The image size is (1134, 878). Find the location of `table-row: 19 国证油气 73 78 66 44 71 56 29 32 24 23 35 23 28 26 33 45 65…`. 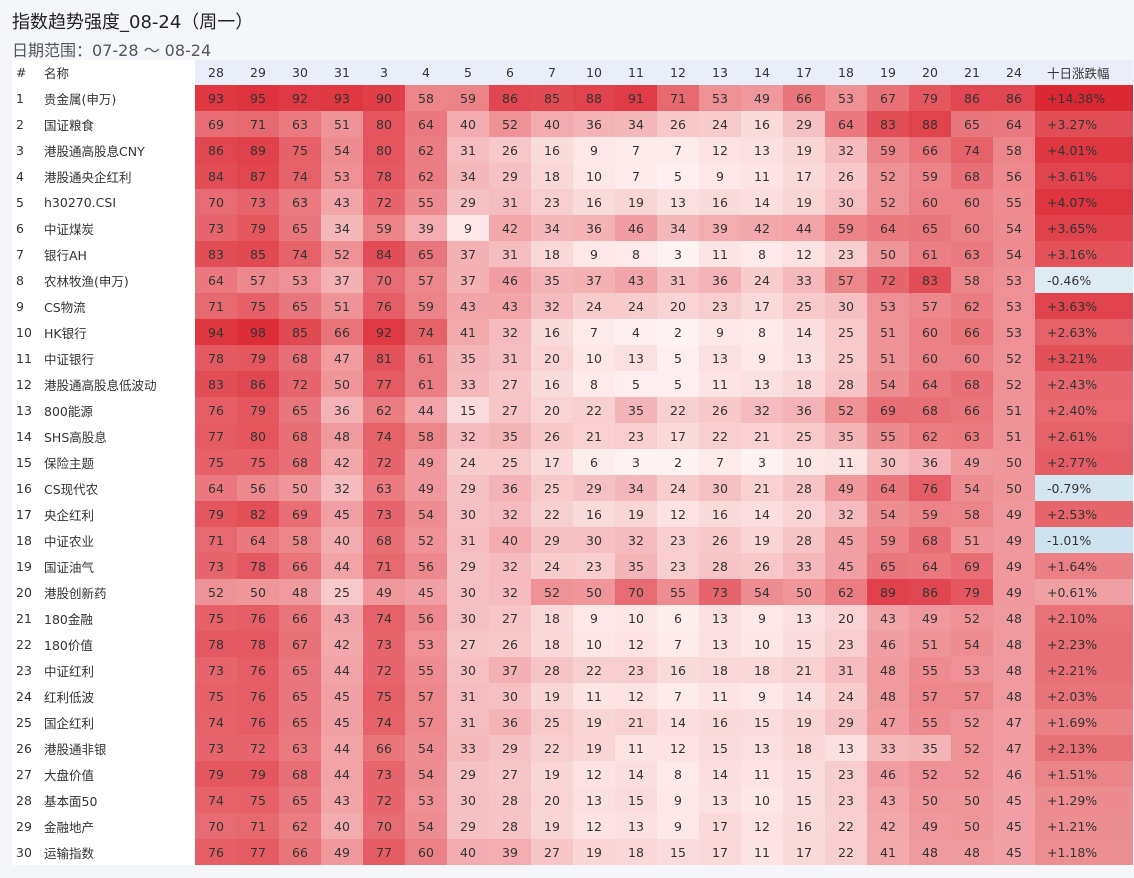

table-row: 19 国证油气 73 78 66 44 71 56 29 32 24 23 35 23 28 26 33 45 65… is located at coordinates (572, 566).